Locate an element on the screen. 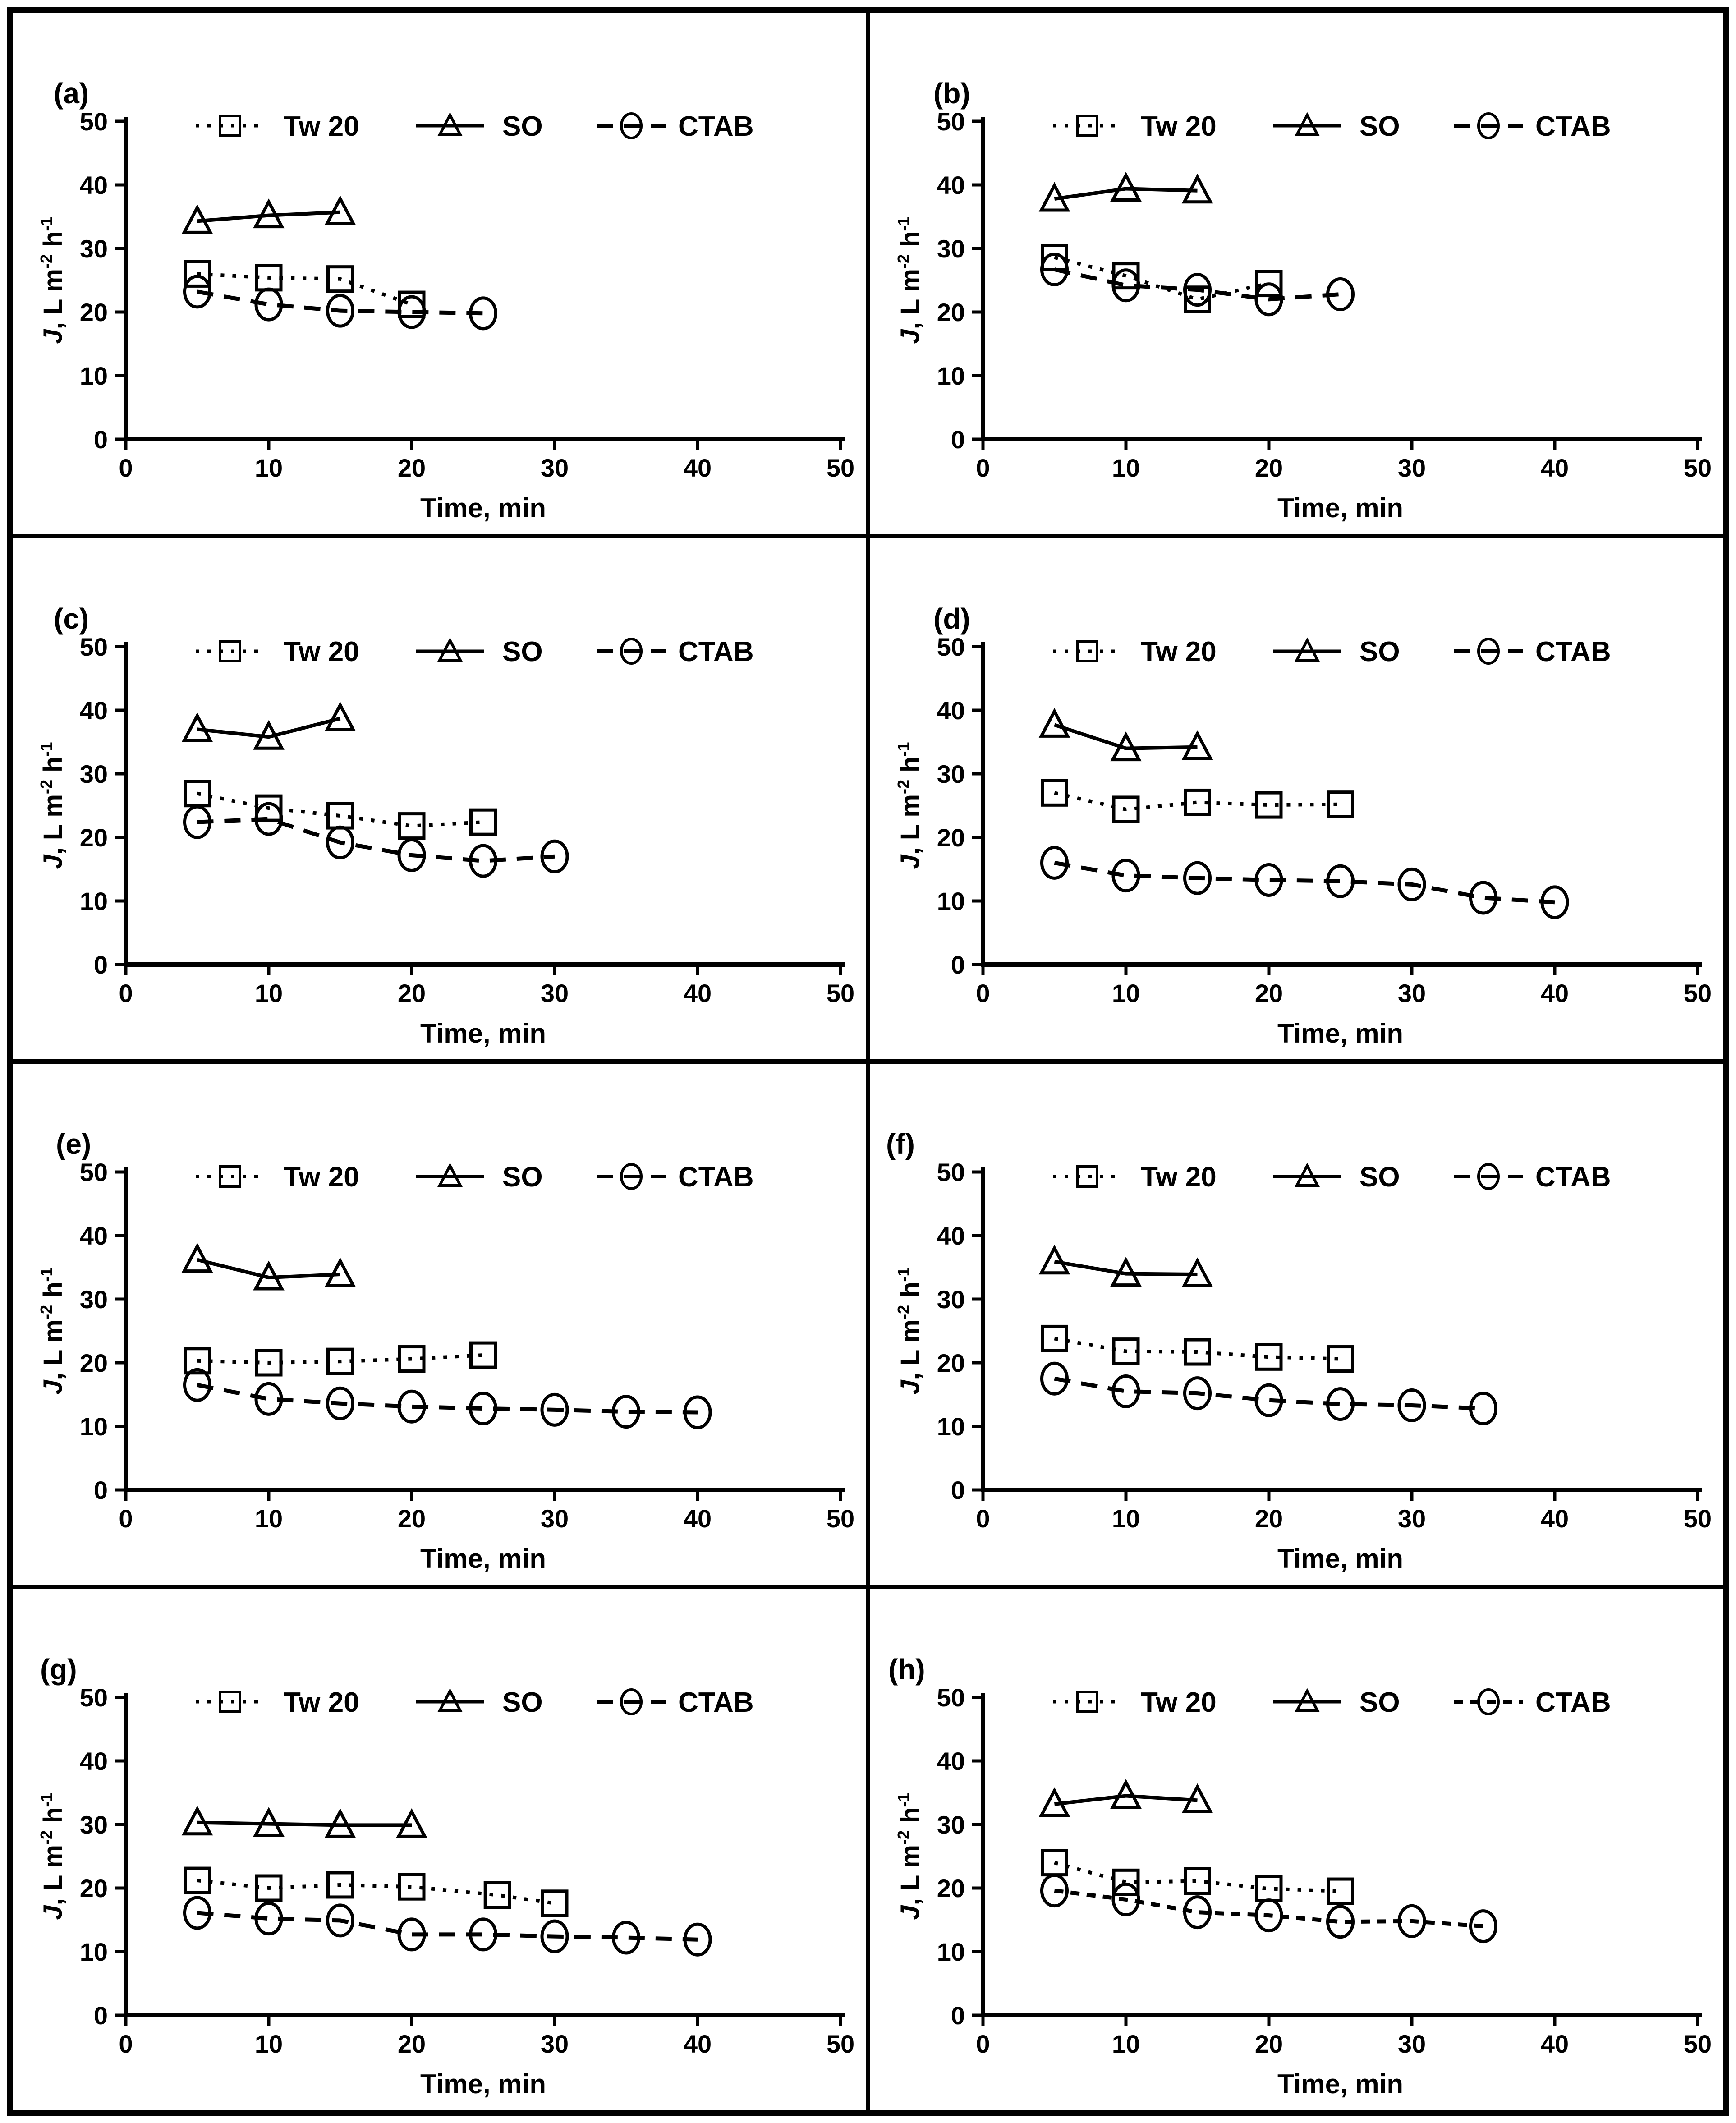  panel-label-e: (e) is located at coordinates (73, 1144).